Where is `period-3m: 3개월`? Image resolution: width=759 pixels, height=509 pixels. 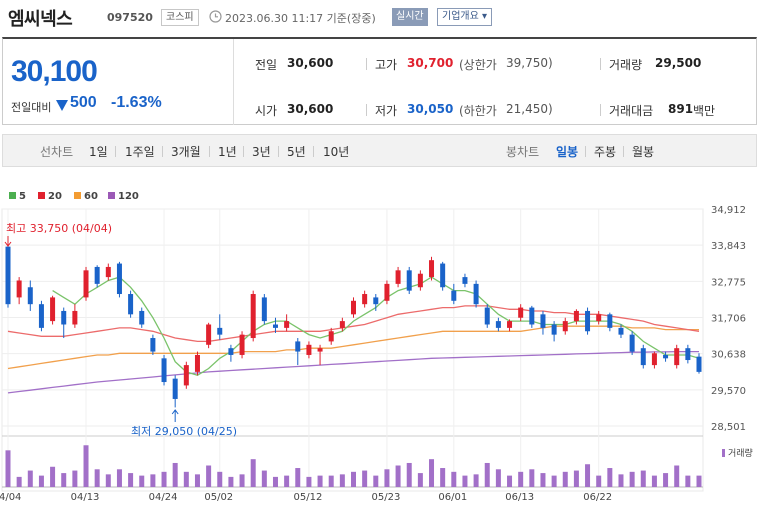 period-3m: 3개월 is located at coordinates (186, 152).